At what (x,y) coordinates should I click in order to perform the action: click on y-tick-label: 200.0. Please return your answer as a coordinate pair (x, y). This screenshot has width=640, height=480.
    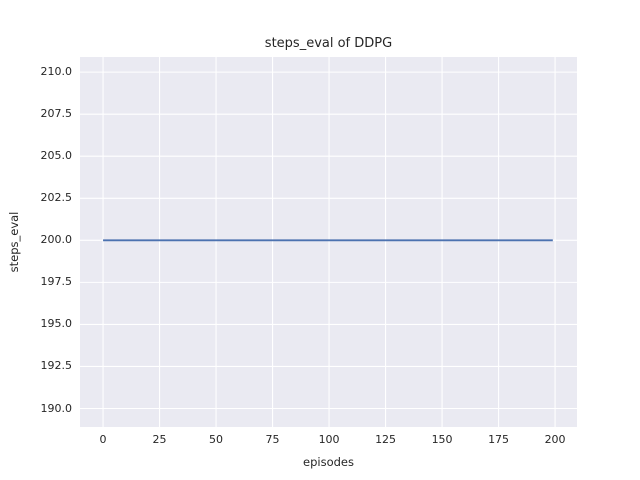
    Looking at the image, I should click on (56, 240).